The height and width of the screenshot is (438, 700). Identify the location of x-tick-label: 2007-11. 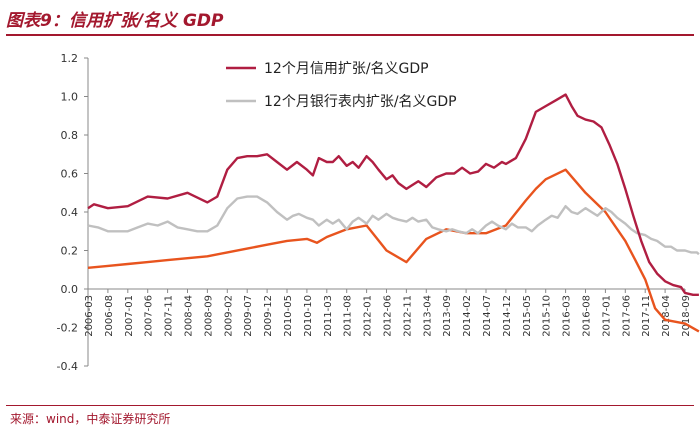
(169, 316).